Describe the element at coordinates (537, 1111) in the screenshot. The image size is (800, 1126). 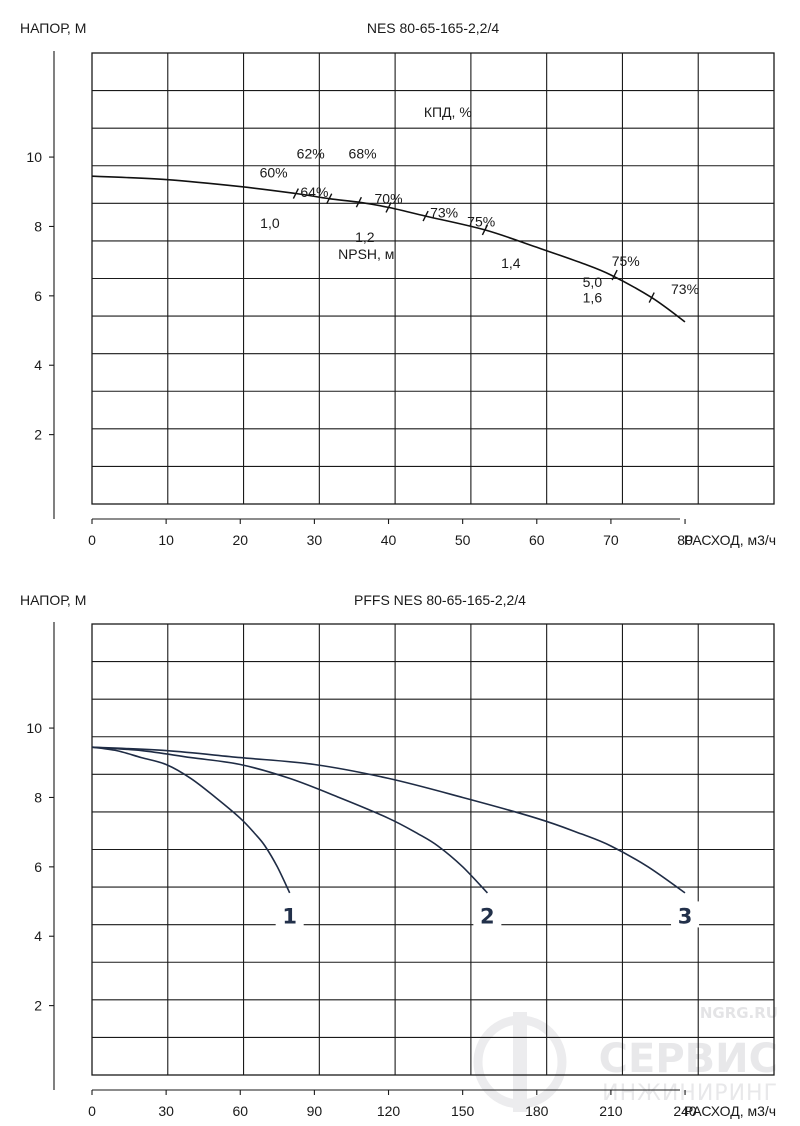
I see `x-tick-label: 180` at that location.